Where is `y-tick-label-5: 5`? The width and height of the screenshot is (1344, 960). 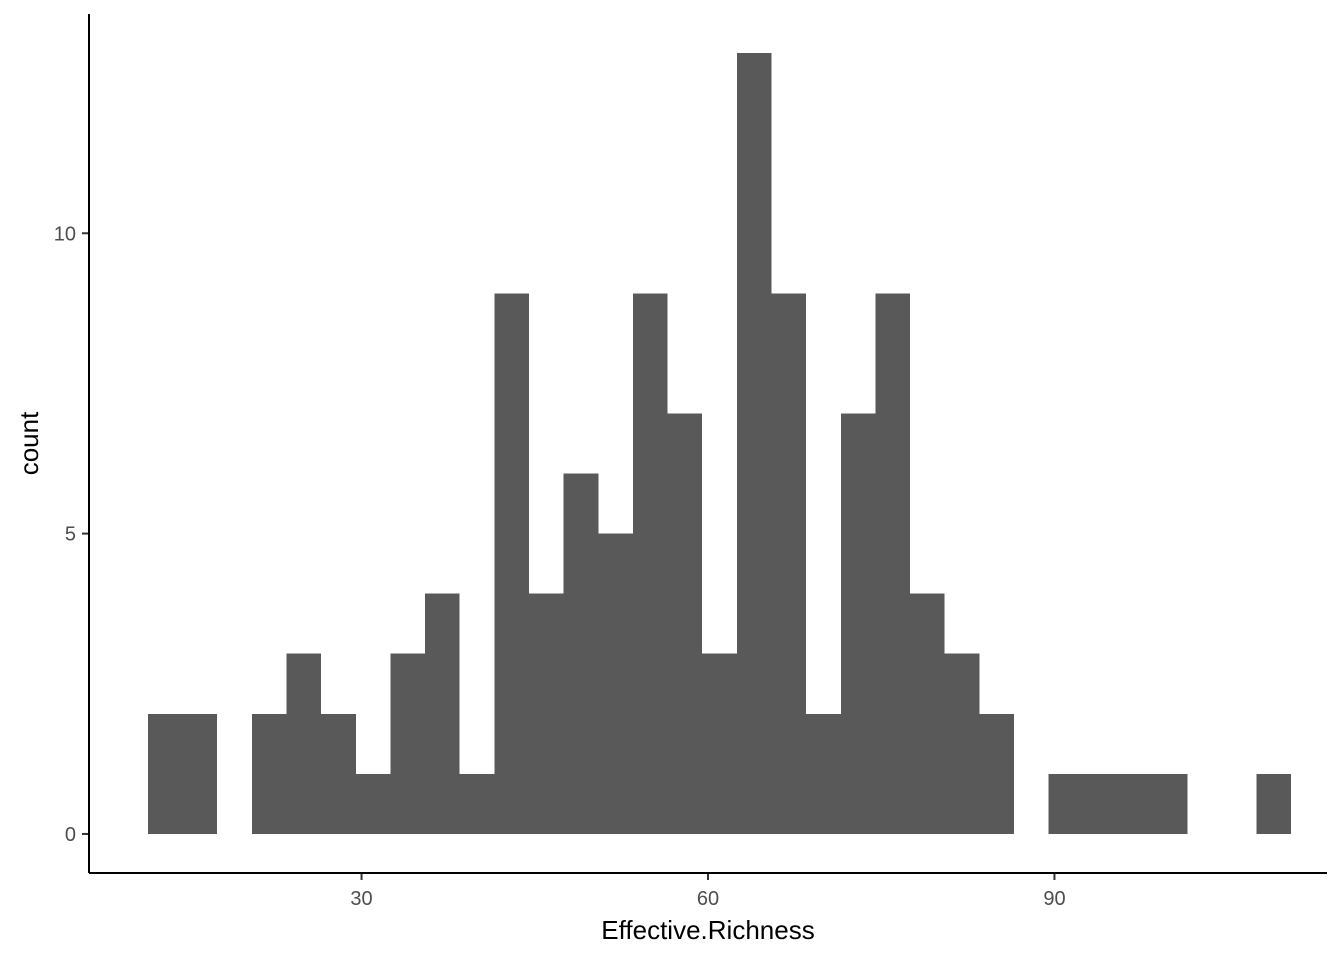 y-tick-label-5: 5 is located at coordinates (70, 535).